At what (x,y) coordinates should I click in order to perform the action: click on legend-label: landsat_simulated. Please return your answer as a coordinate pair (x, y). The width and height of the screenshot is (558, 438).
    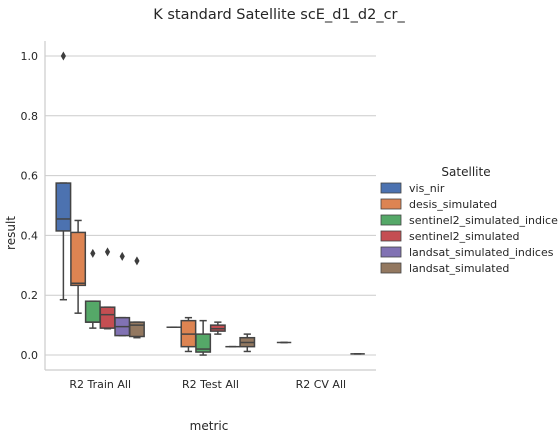
    Looking at the image, I should click on (459, 268).